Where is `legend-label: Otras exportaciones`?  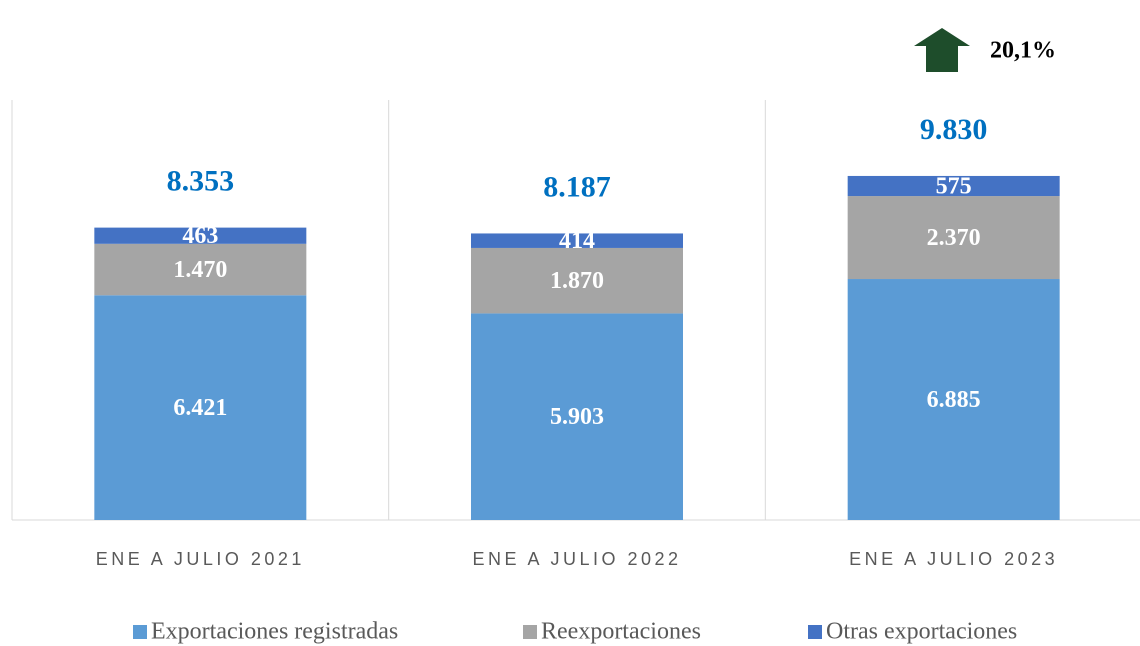 legend-label: Otras exportaciones is located at coordinates (921, 632).